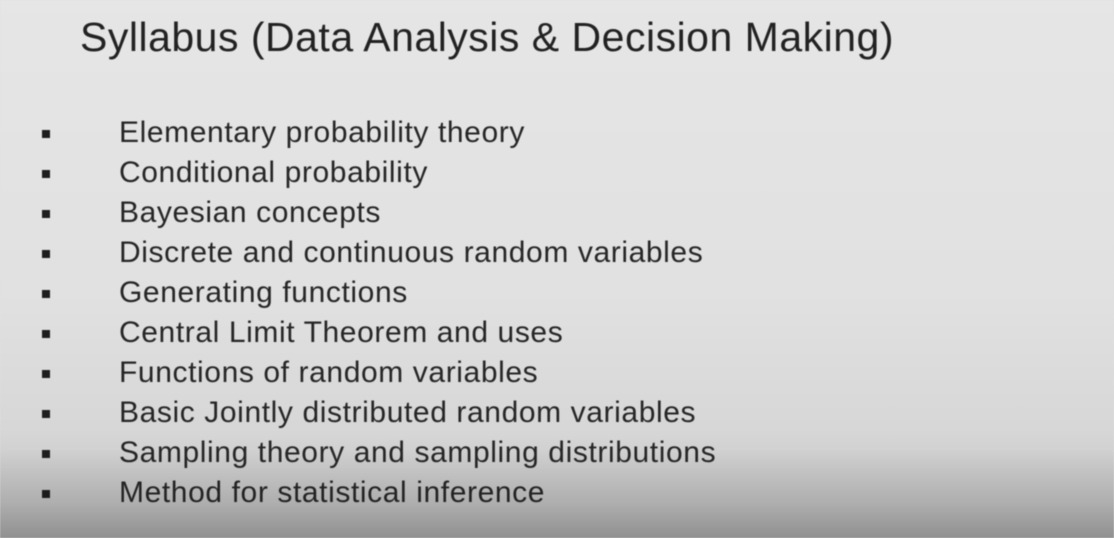  Describe the element at coordinates (273, 172) in the screenshot. I see `list-item-text: Conditional probability` at that location.